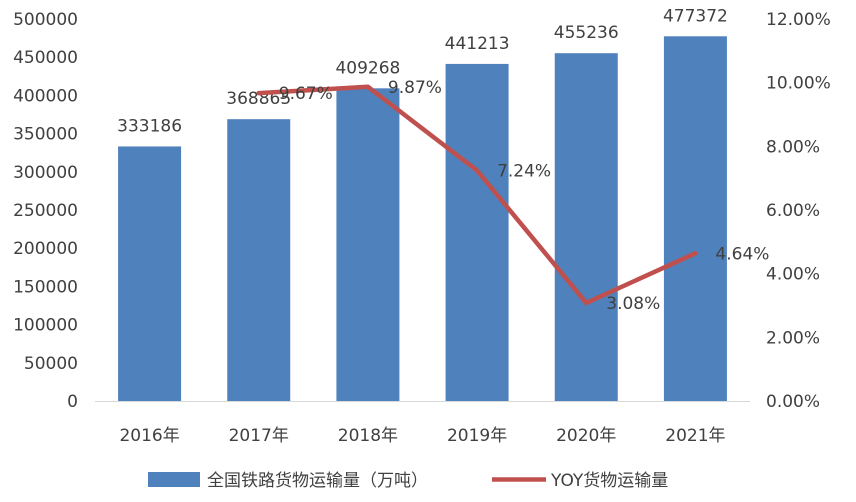 The width and height of the screenshot is (856, 502). I want to click on left-tick-label: 100000, so click(45, 326).